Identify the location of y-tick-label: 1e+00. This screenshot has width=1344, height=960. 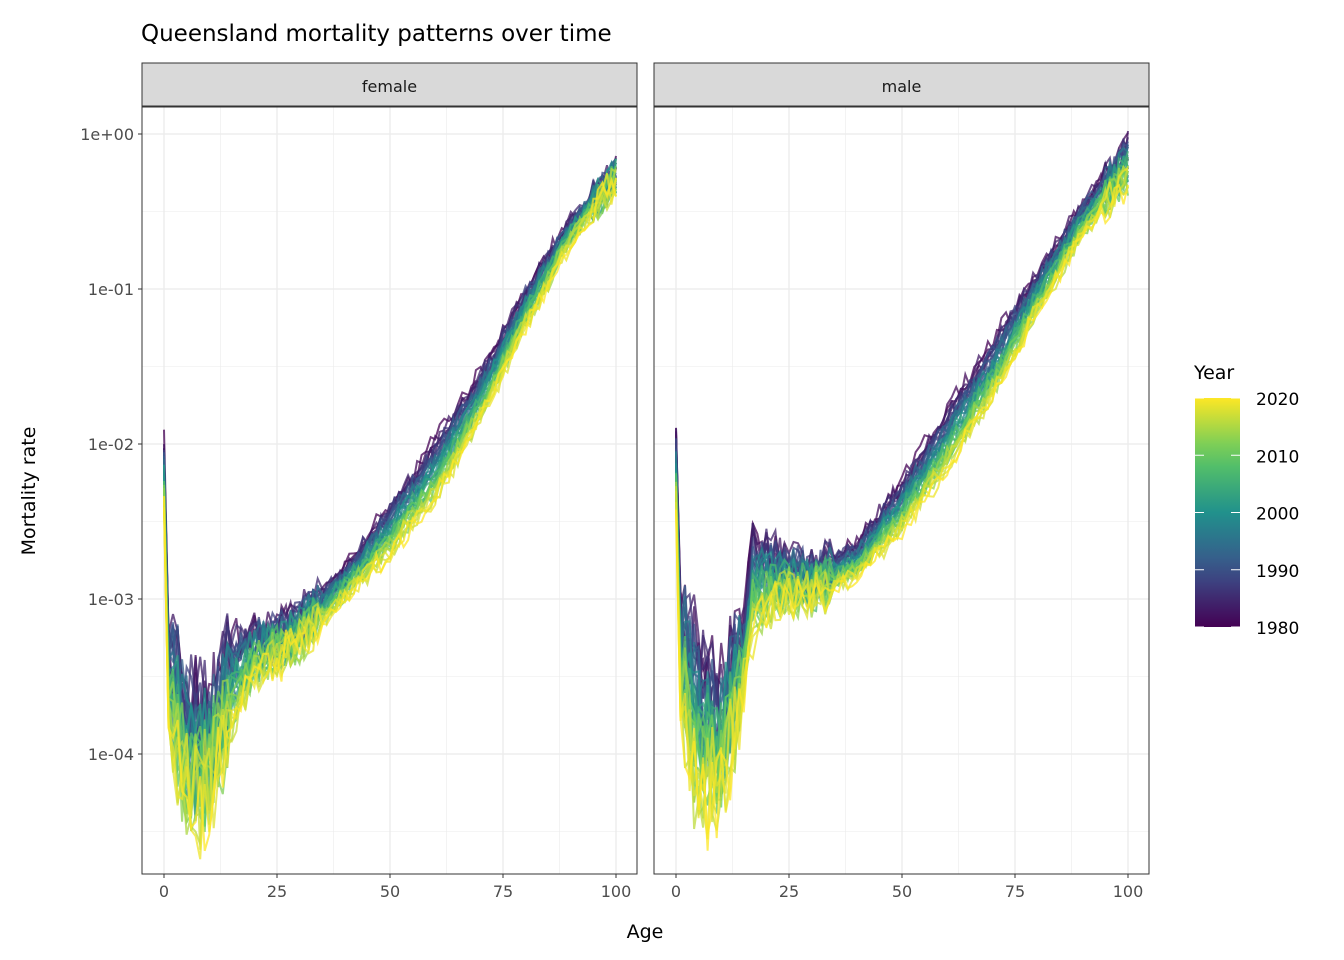
(107, 134).